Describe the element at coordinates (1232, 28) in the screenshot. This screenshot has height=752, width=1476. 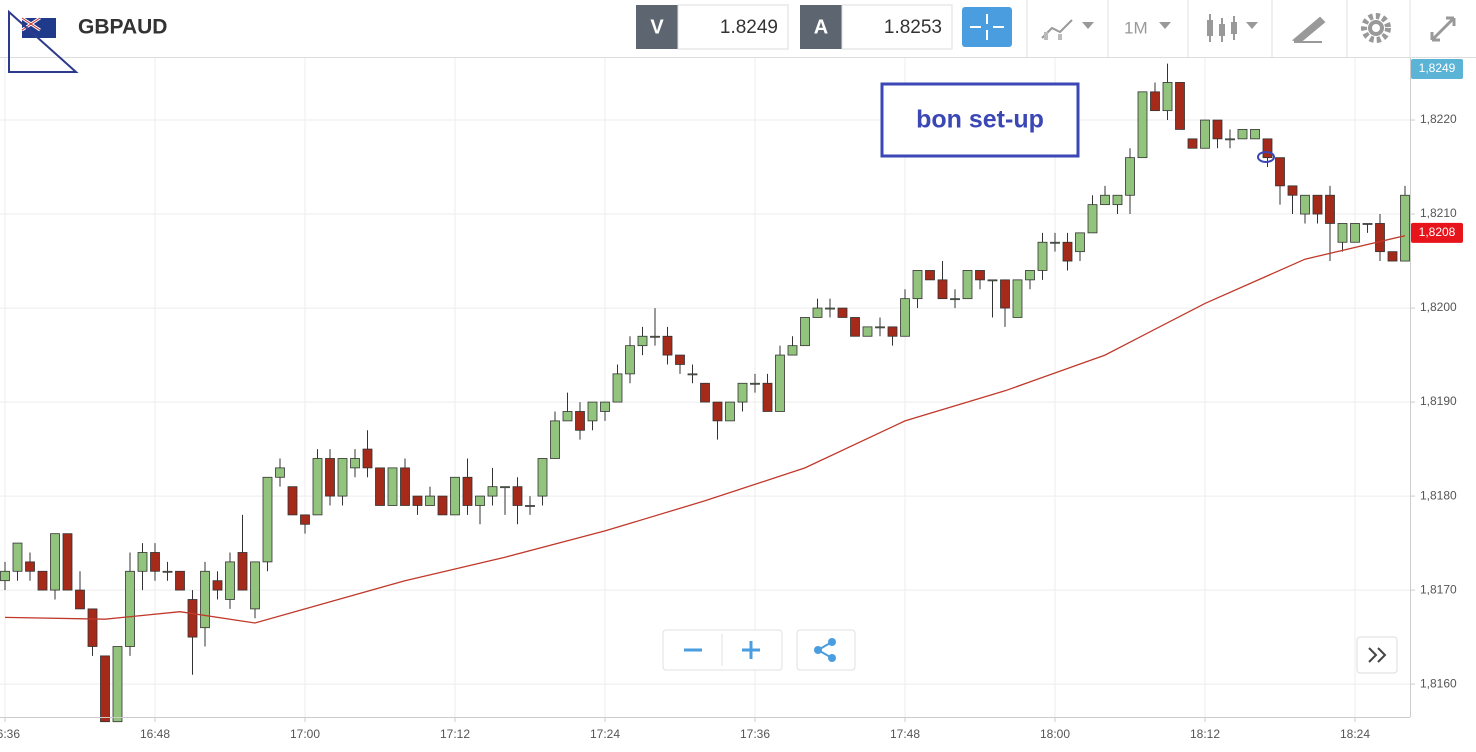
I see `candle-style-button` at that location.